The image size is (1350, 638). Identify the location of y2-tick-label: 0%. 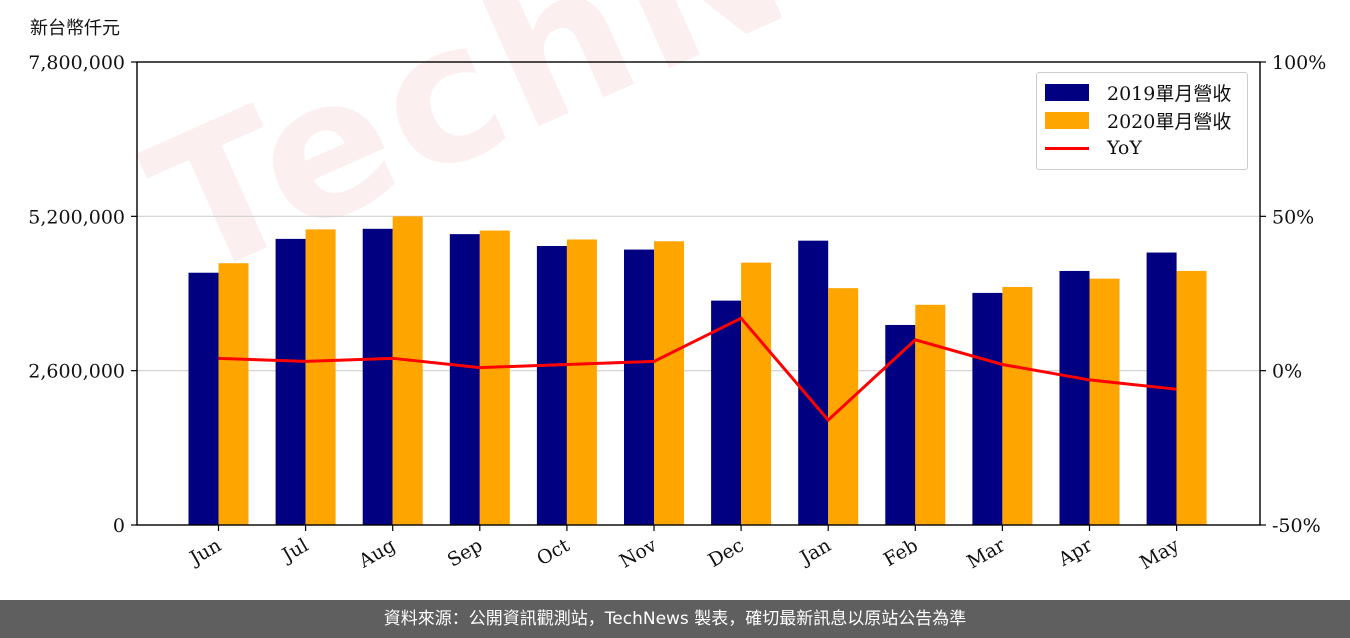
(1287, 372).